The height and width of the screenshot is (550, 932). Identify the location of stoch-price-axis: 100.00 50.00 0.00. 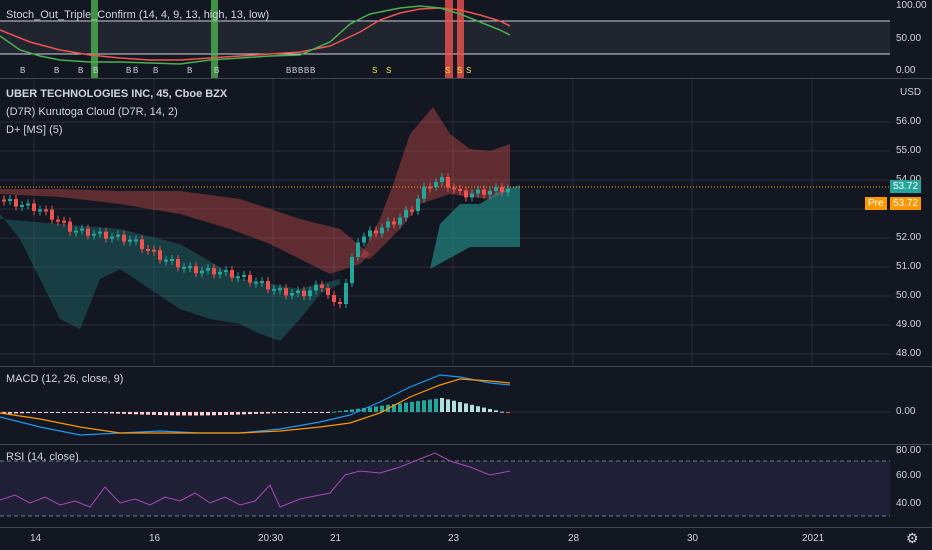
(911, 39).